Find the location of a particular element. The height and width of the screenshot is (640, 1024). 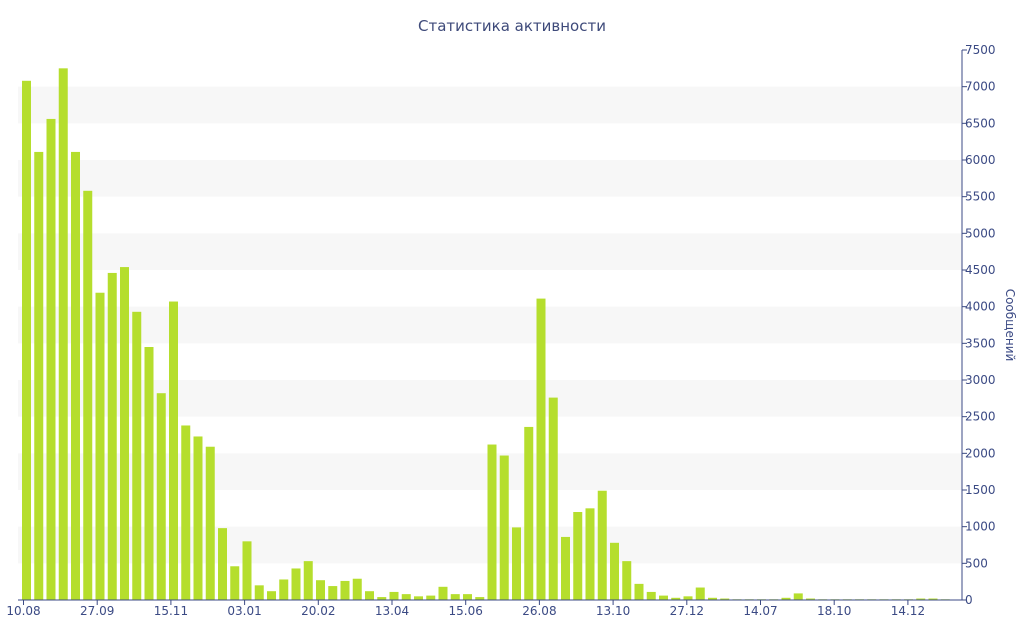

x-tick-label: 27.12 is located at coordinates (687, 611).